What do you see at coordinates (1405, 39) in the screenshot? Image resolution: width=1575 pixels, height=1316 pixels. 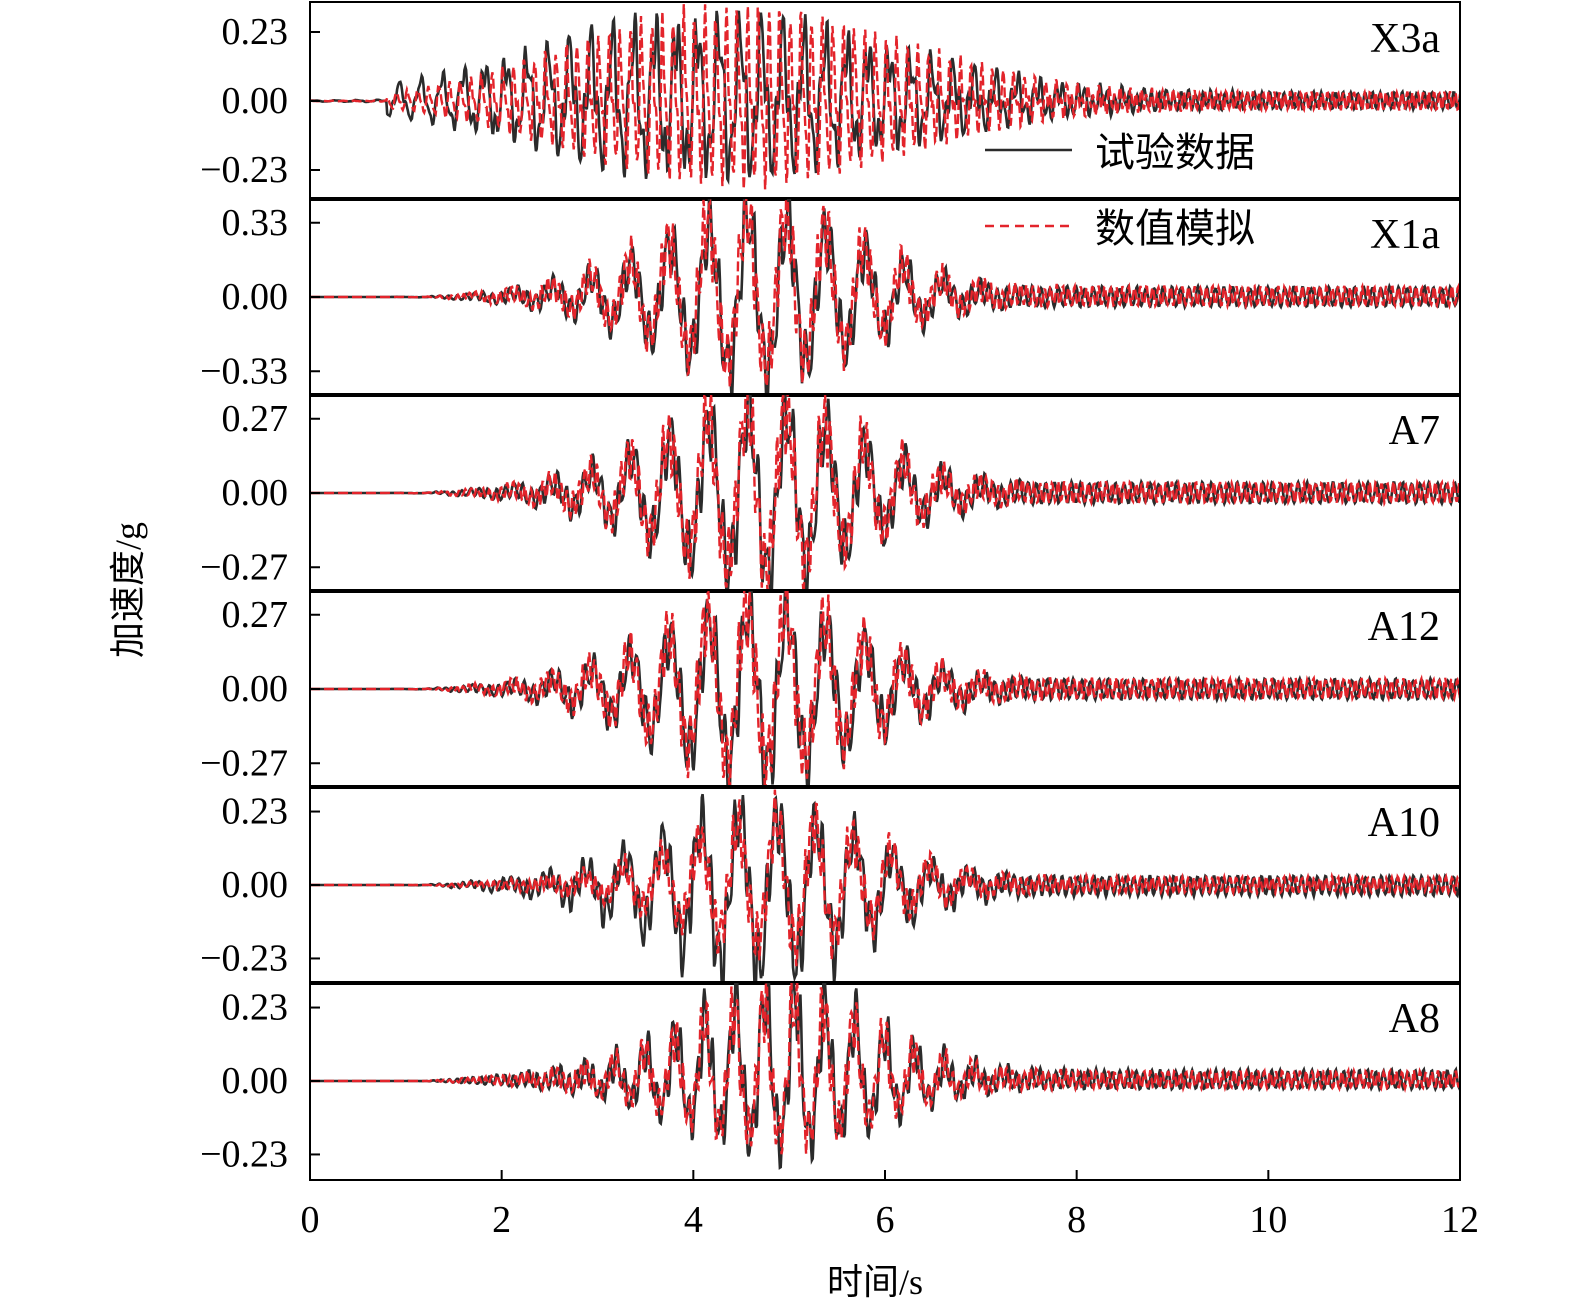 I see `panel-label: X3a` at bounding box center [1405, 39].